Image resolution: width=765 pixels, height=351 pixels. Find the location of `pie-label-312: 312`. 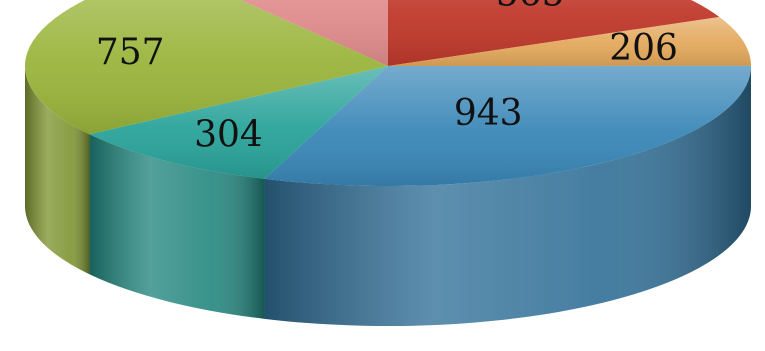

pie-label-312: 312 is located at coordinates (306, 2).